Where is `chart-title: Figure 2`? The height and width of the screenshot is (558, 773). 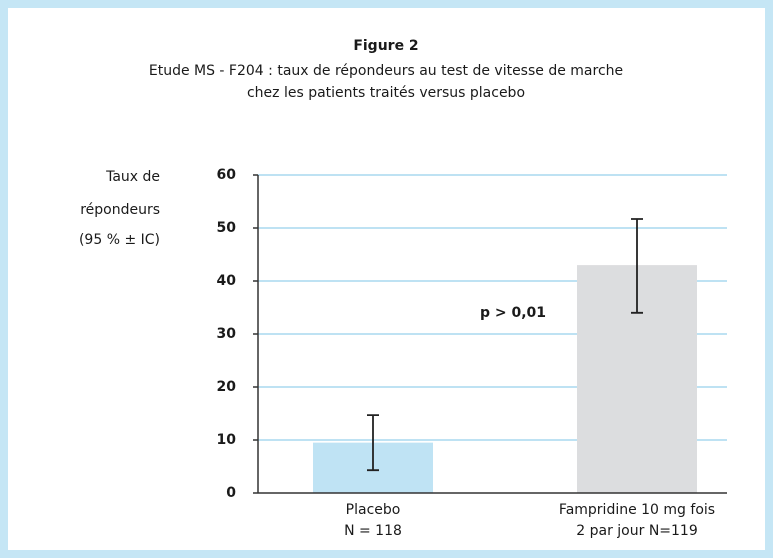 chart-title: Figure 2 is located at coordinates (385, 46).